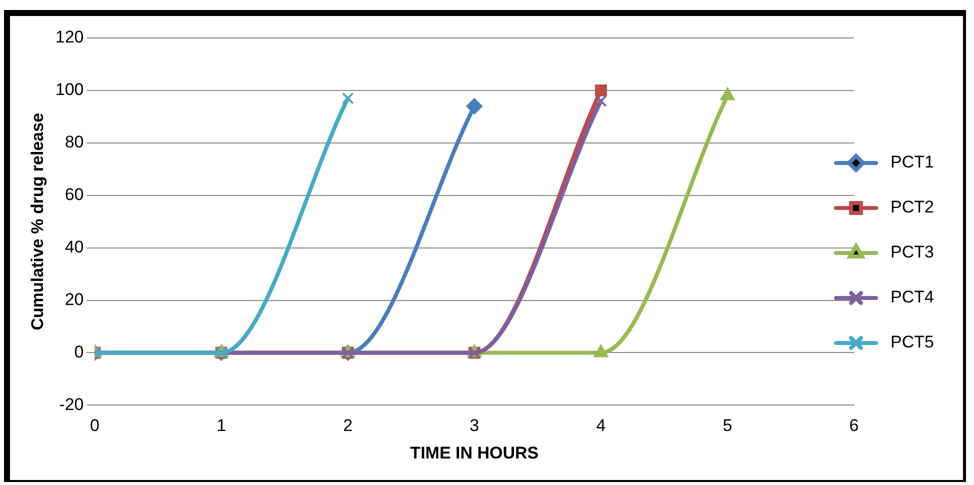  What do you see at coordinates (912, 207) in the screenshot?
I see `legend-label: PCT2` at bounding box center [912, 207].